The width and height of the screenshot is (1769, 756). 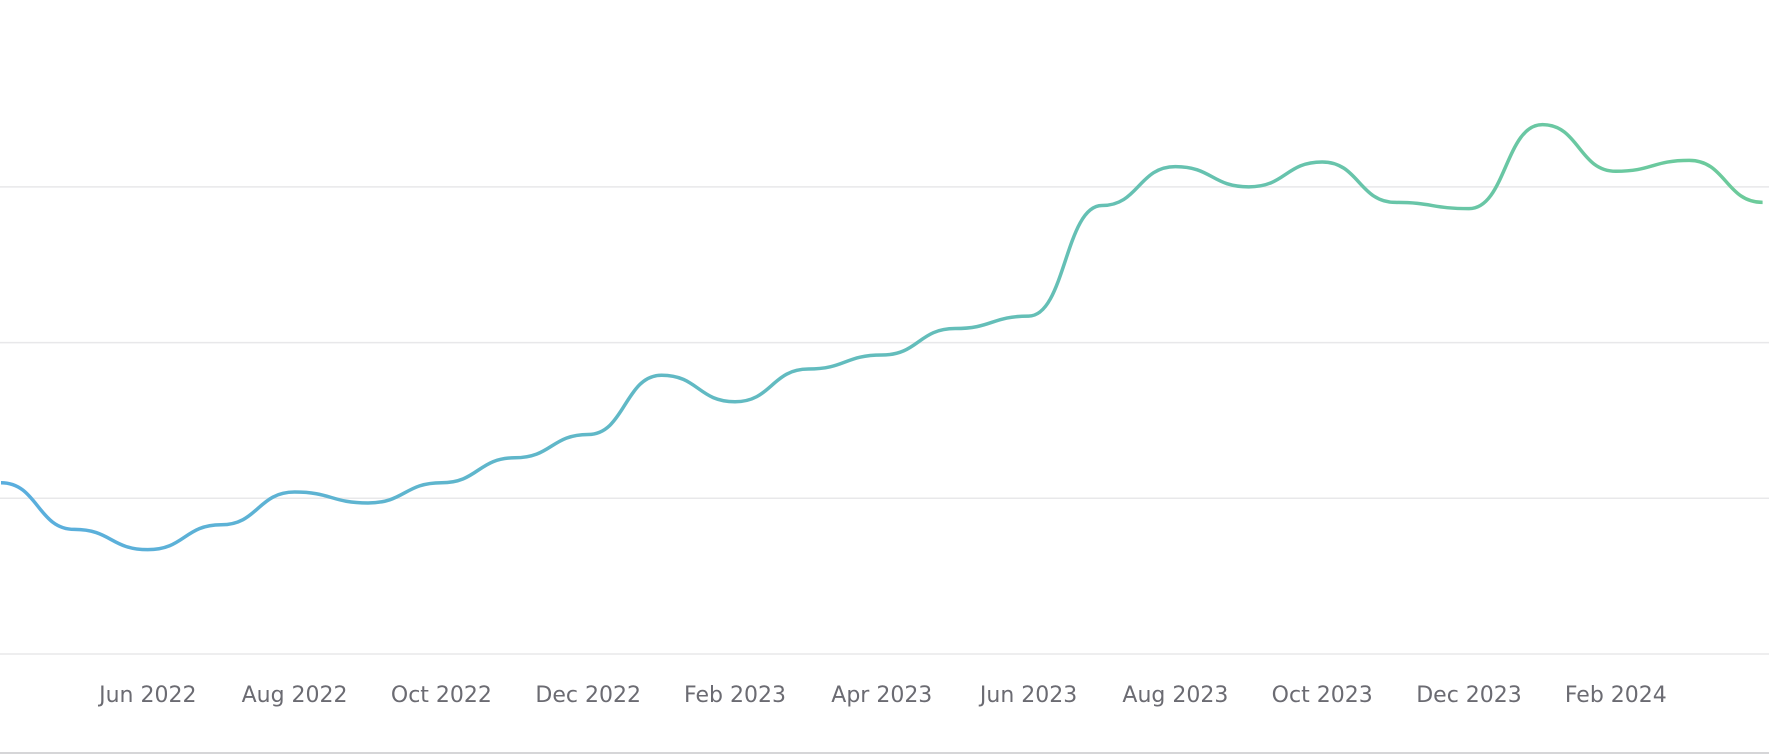 I want to click on x-tick-label: Feb 2024, so click(x=1616, y=695).